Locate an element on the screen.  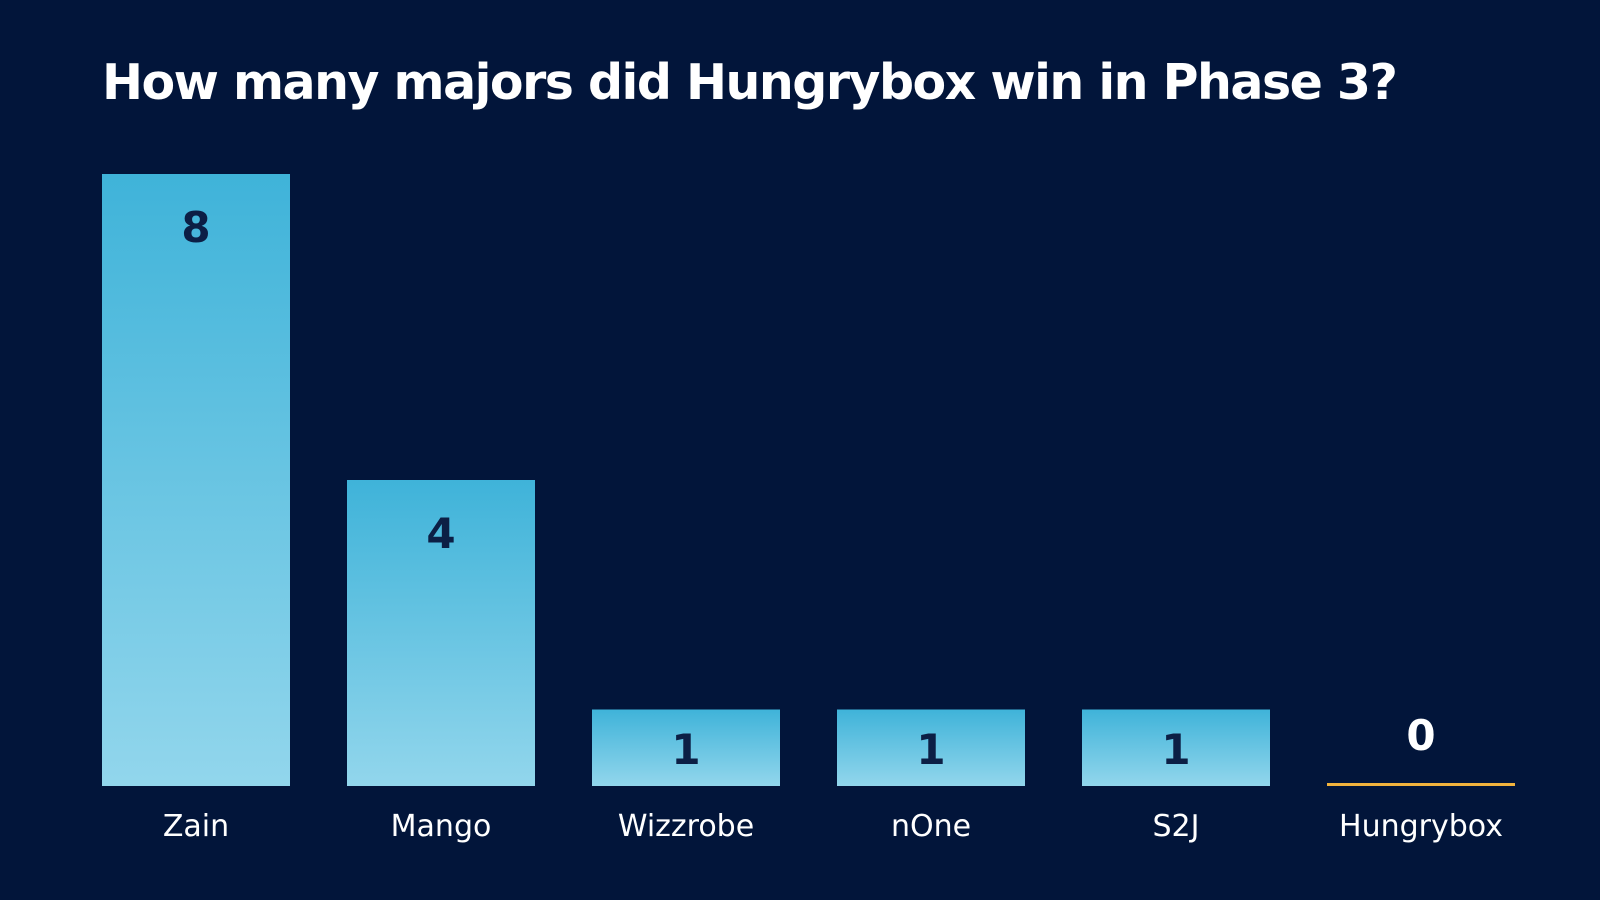
bar-s2j is located at coordinates (1176, 747).